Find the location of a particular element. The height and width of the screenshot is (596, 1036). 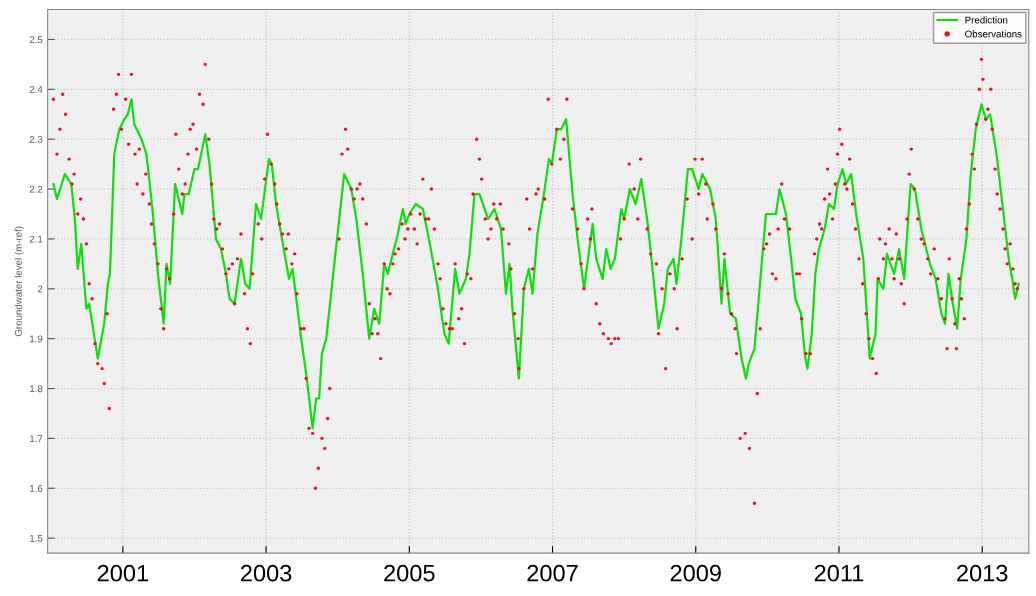

y-tick-label: 2 is located at coordinates (40, 289).